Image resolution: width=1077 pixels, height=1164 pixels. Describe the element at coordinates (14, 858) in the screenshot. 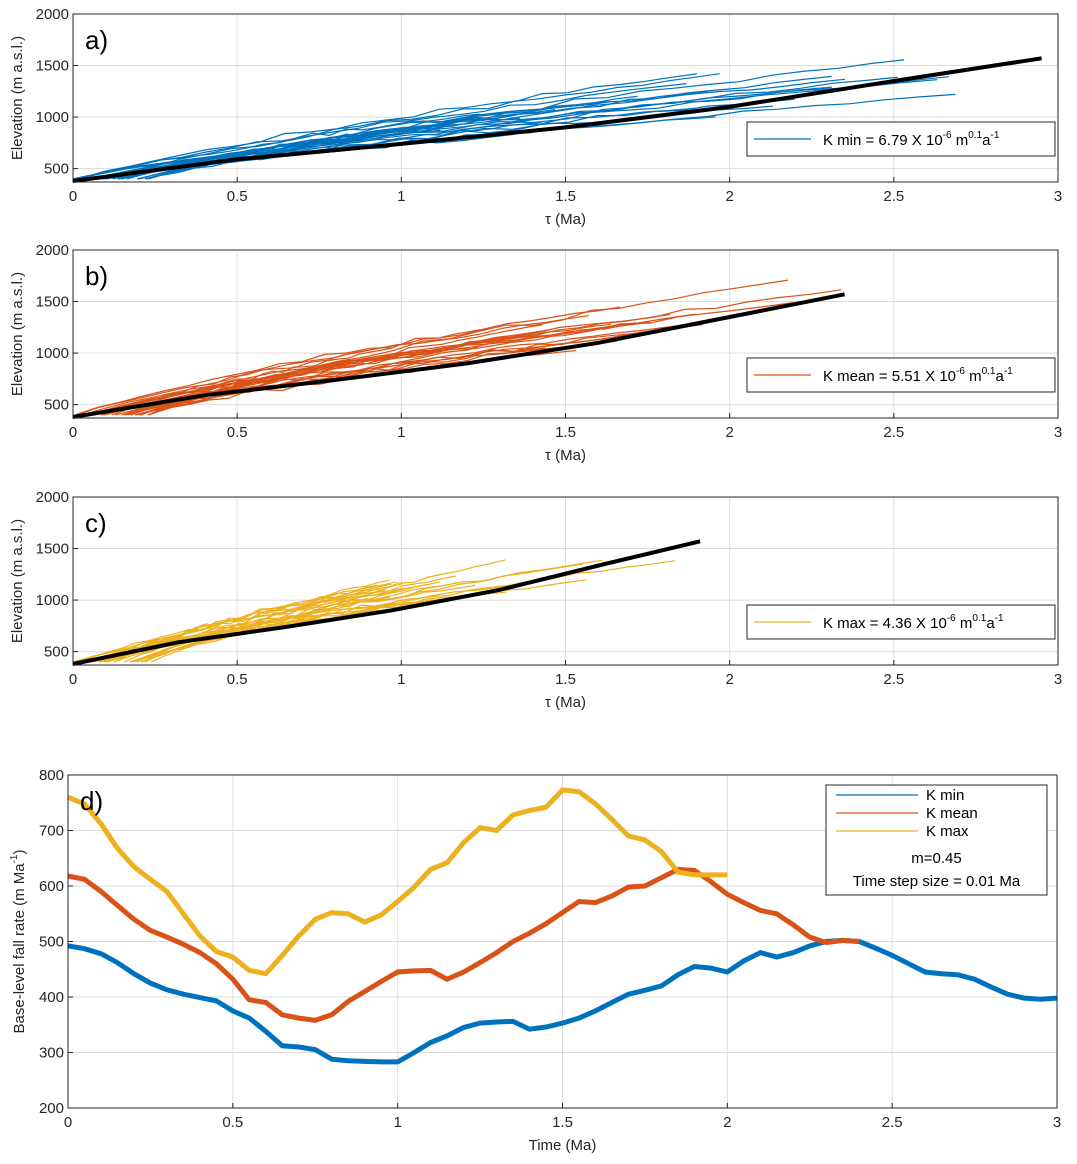

I see `y-axis-label-exp: -1` at that location.